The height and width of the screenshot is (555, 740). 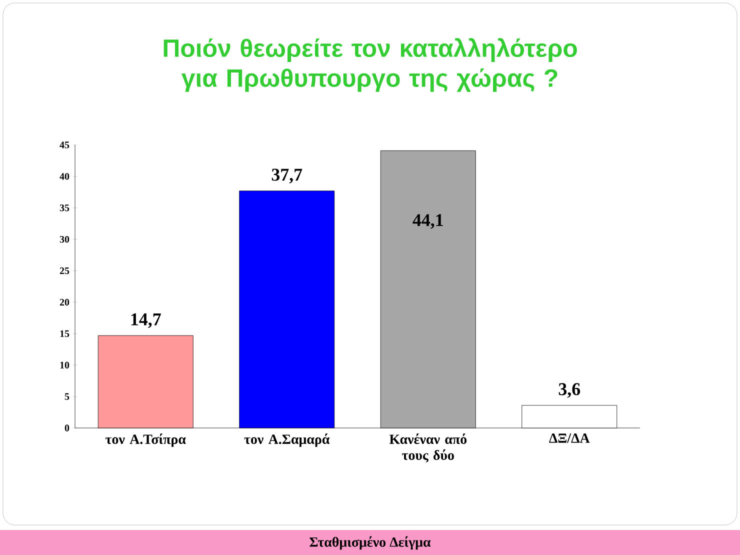 What do you see at coordinates (65, 270) in the screenshot?
I see `y-tick-label: 25` at bounding box center [65, 270].